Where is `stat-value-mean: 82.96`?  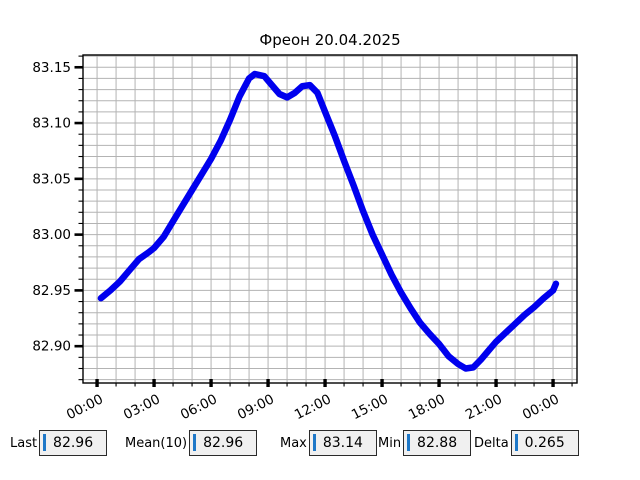 stat-value-mean: 82.96 is located at coordinates (223, 443).